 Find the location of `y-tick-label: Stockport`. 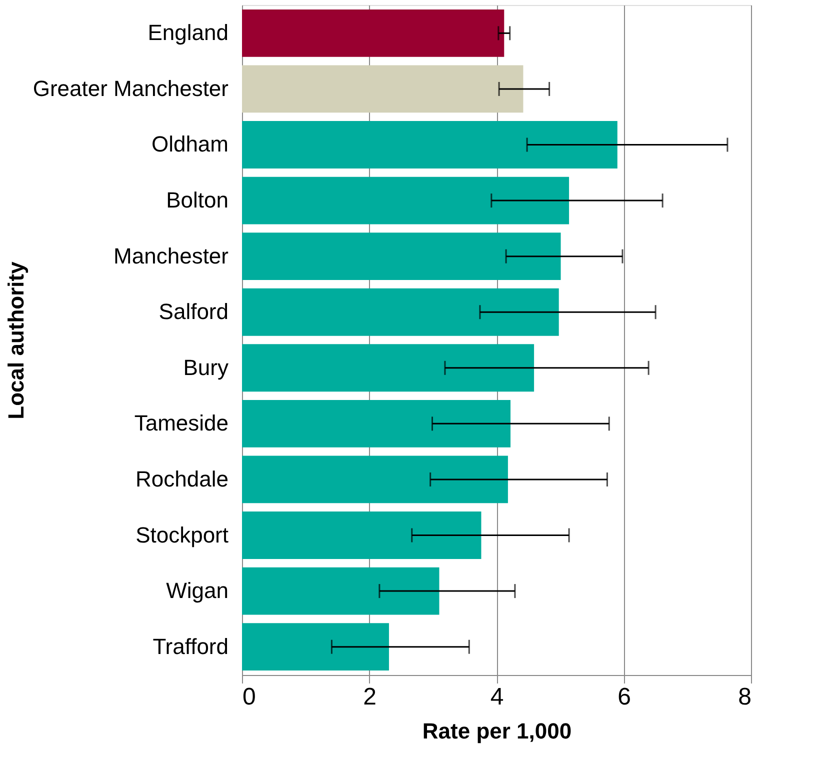

y-tick-label: Stockport is located at coordinates (182, 535).